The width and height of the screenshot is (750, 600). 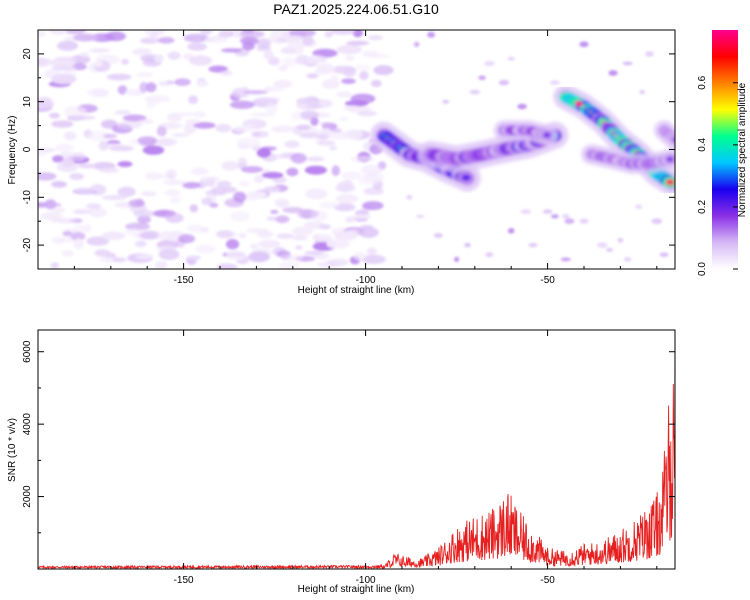 What do you see at coordinates (27, 244) in the screenshot?
I see `y-tick-label: -20` at bounding box center [27, 244].